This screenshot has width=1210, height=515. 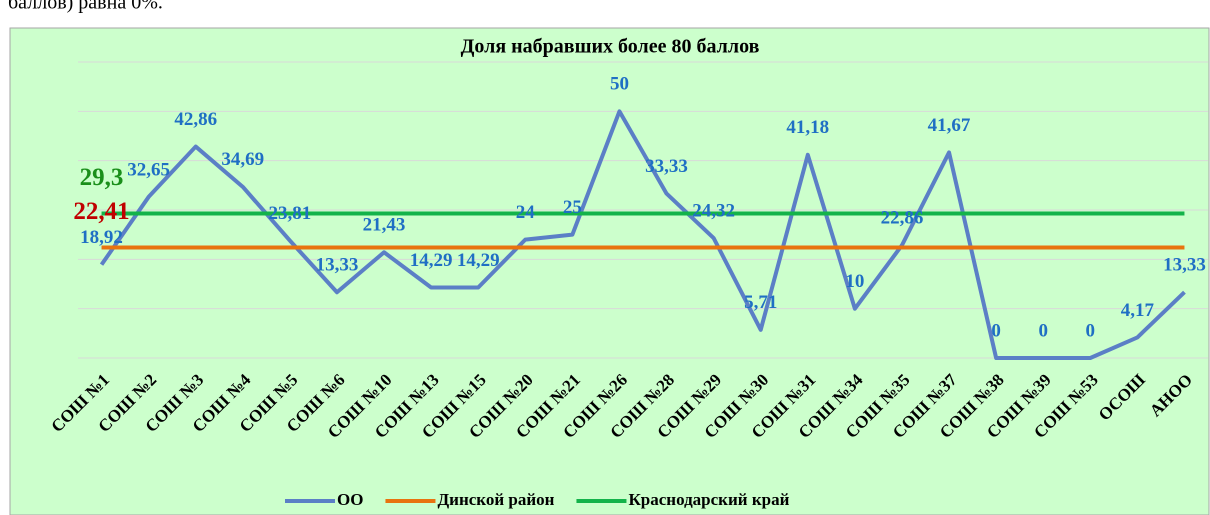 I want to click on data-label: 24,32, so click(x=713, y=210).